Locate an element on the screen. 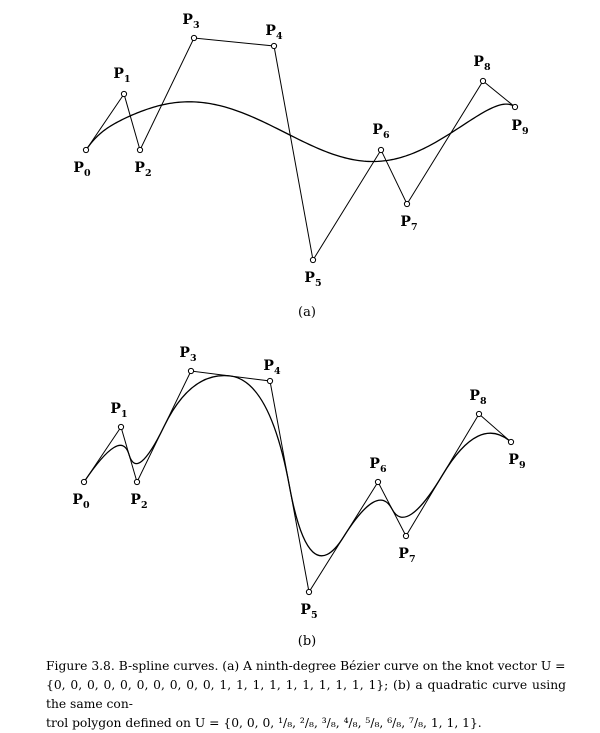  panel-a-label: (a) is located at coordinates (307, 312).